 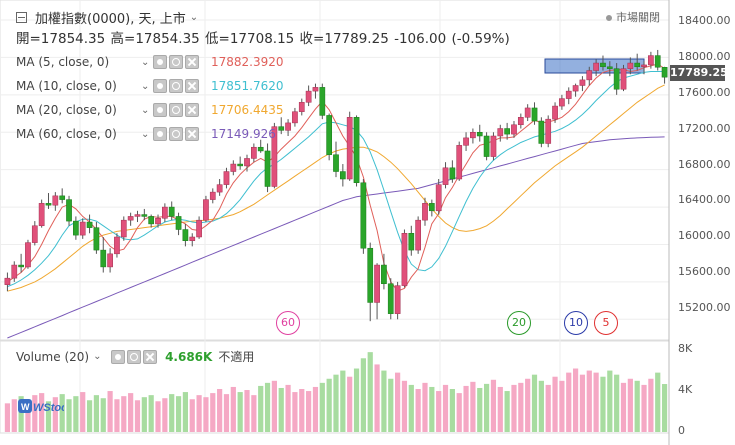 What do you see at coordinates (704, 271) in the screenshot?
I see `y-tick-label: 15600.00` at bounding box center [704, 271].